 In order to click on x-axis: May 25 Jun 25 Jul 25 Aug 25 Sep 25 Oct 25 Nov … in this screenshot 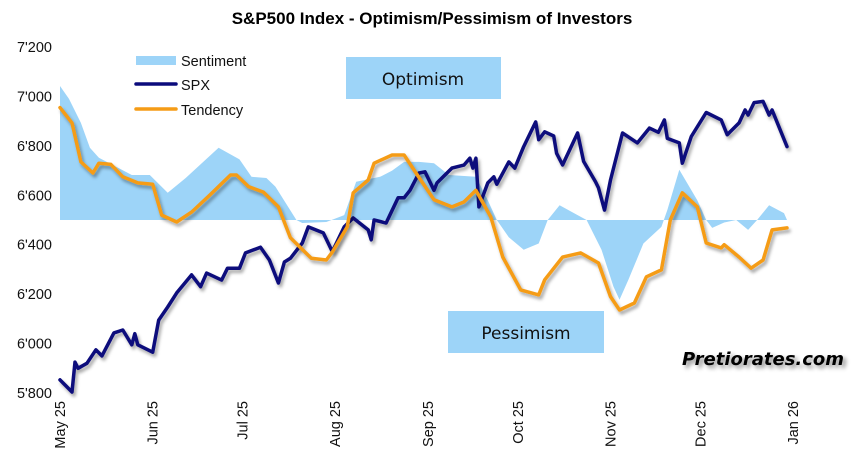, I will do `click(427, 425)`.